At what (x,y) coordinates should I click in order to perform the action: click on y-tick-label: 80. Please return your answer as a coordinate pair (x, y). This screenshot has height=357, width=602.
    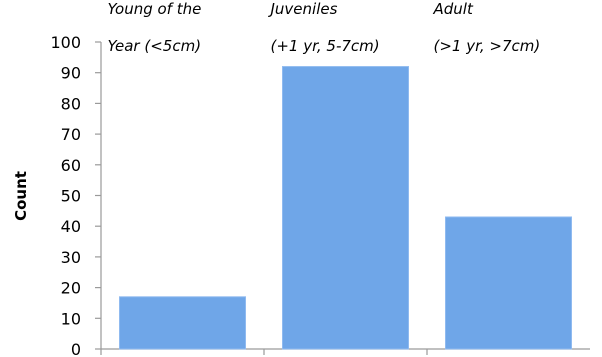
    Looking at the image, I should click on (71, 103).